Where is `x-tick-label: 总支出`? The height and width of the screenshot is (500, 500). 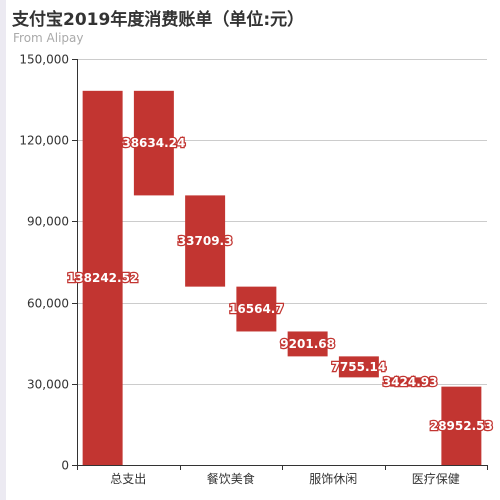
x-tick-label: 总支出 is located at coordinates (128, 479).